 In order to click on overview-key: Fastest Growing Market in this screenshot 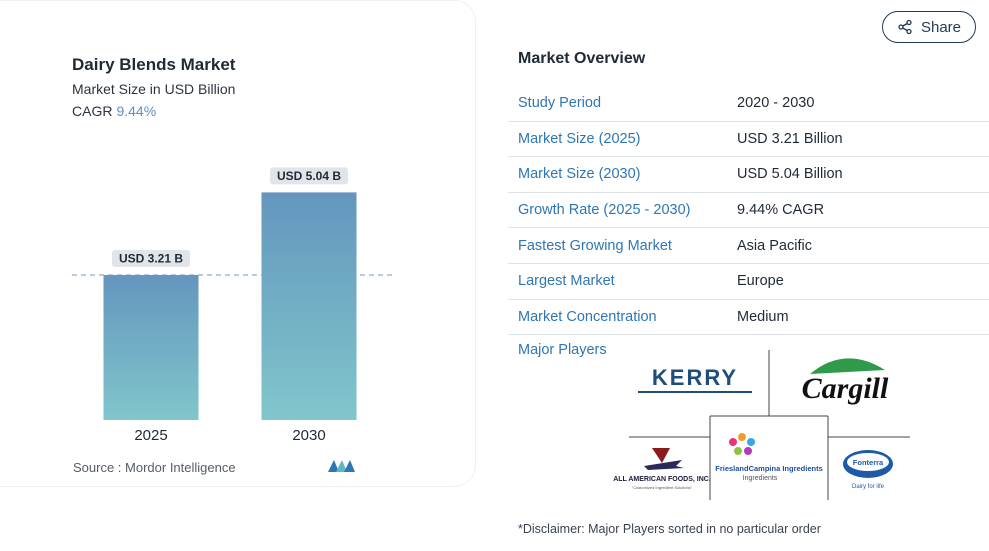, I will do `click(595, 245)`.